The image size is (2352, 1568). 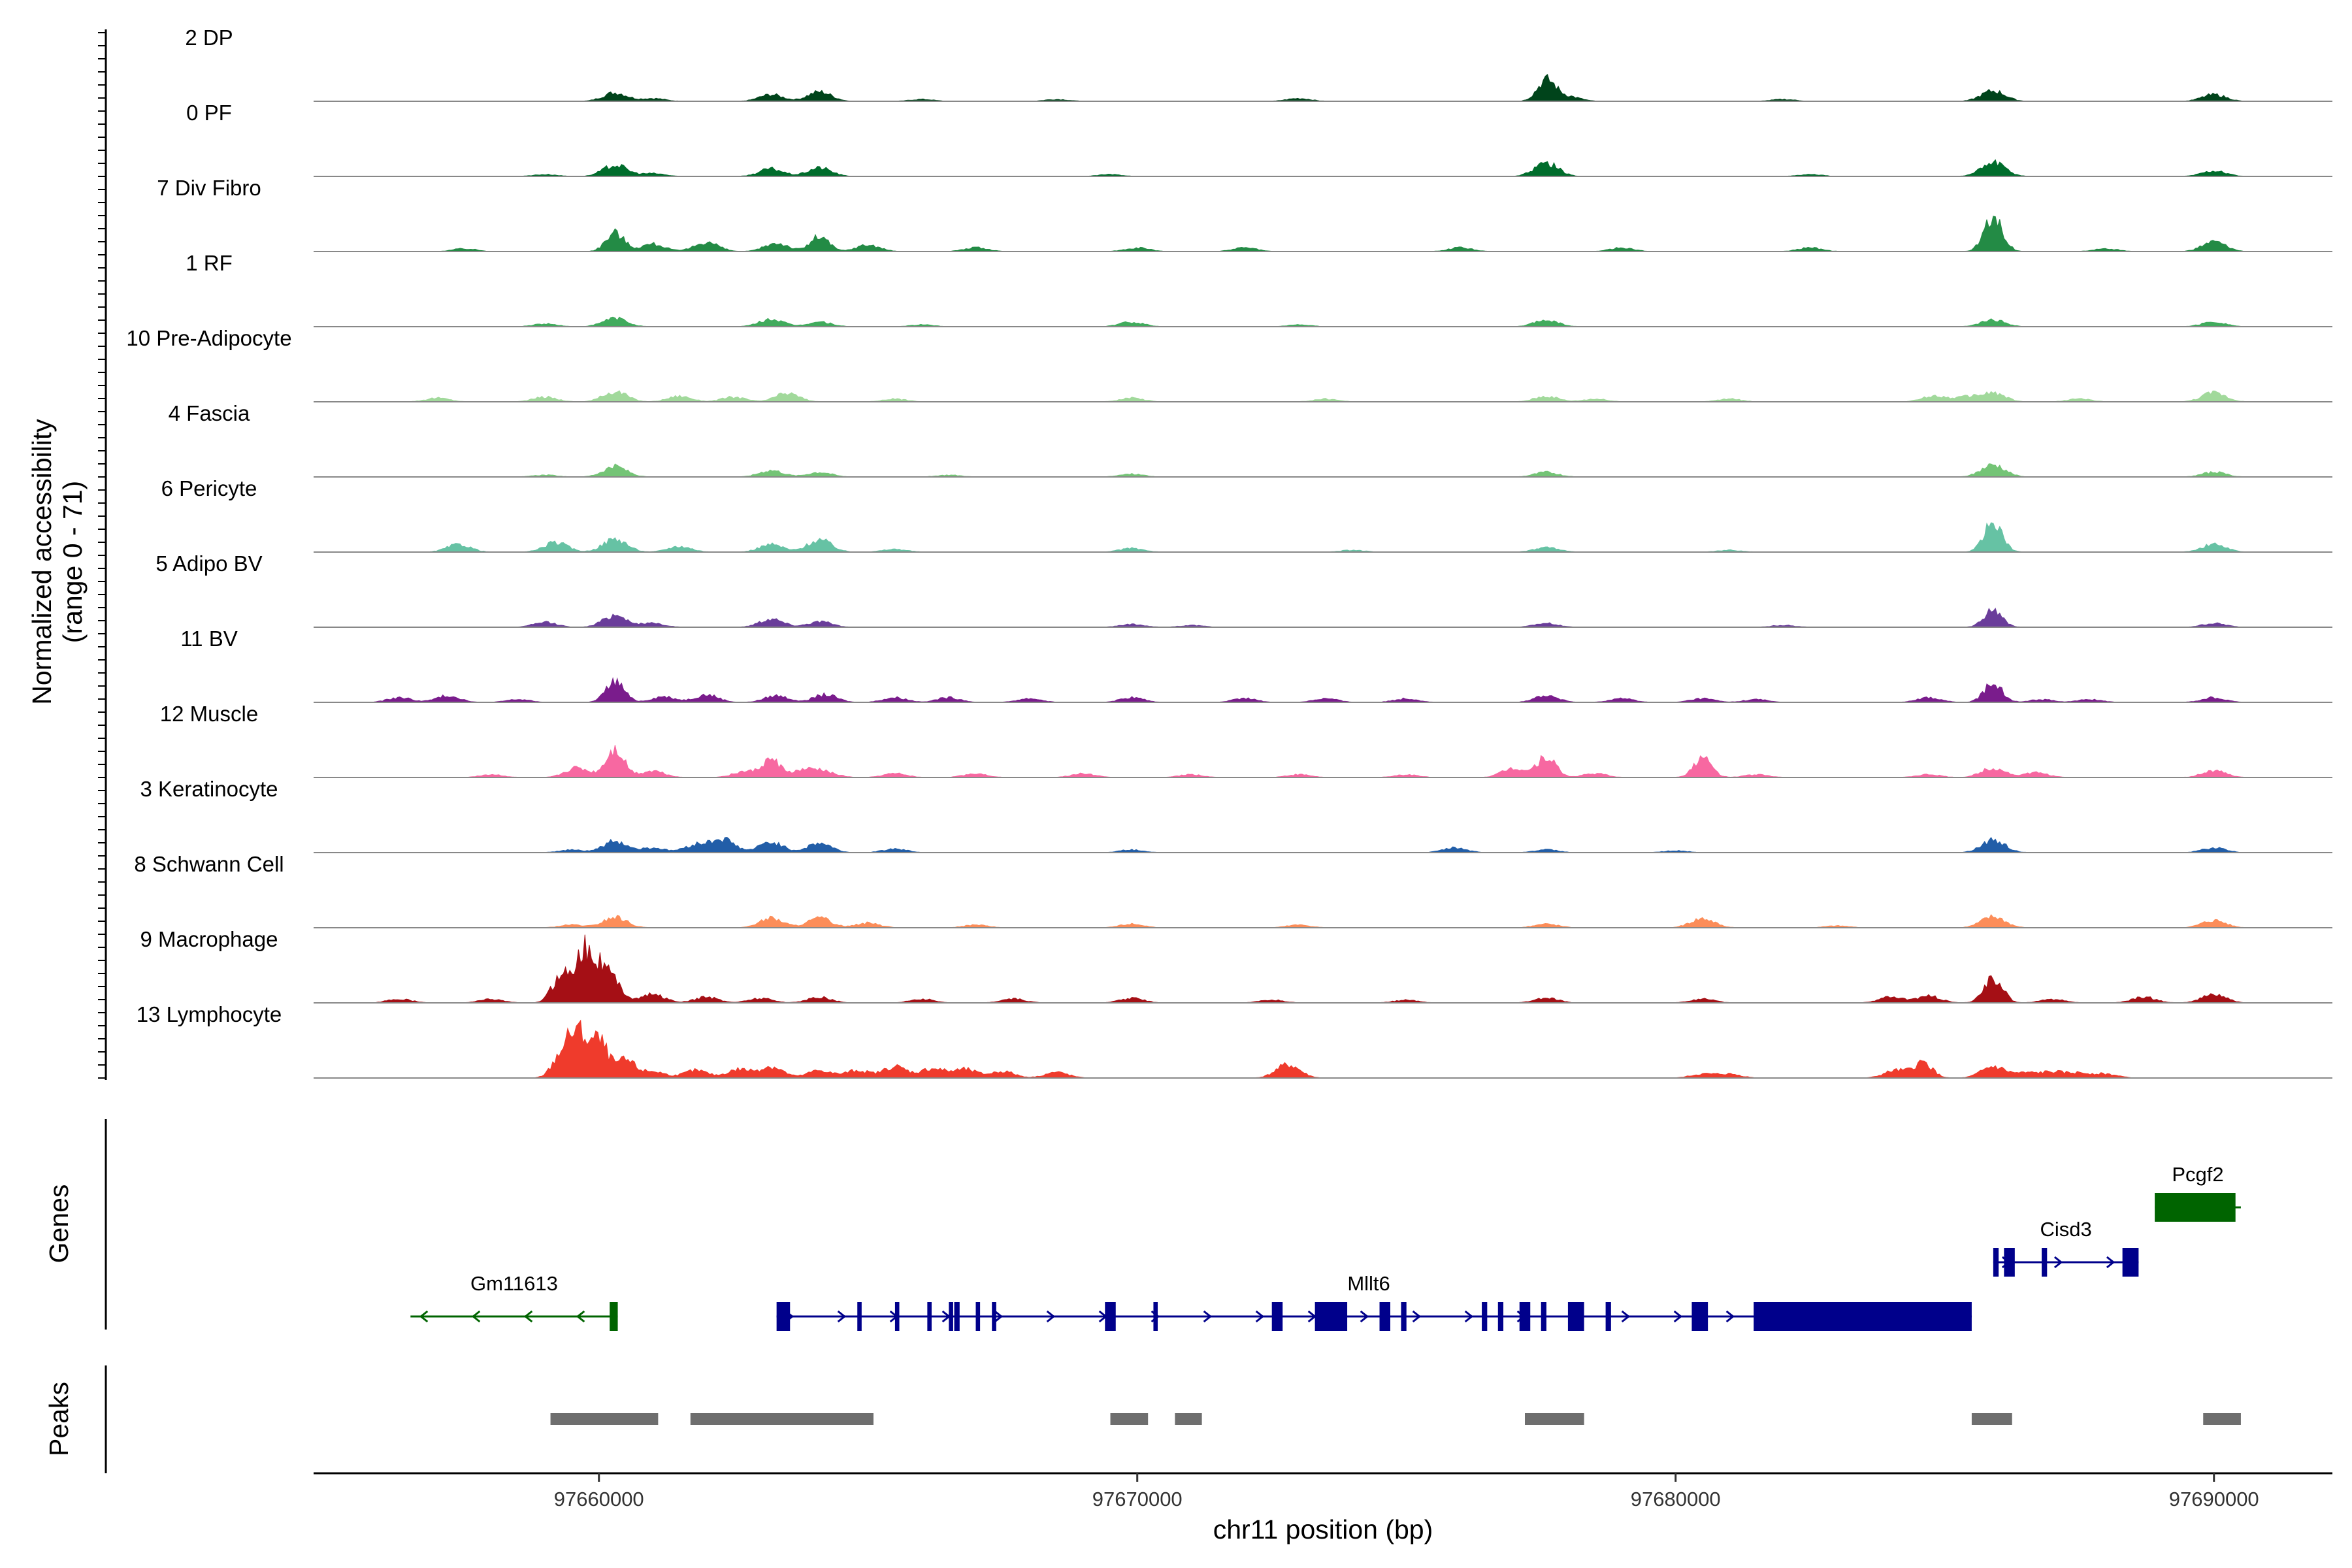 I want to click on x-tick-label: 97680000, so click(x=1676, y=1499).